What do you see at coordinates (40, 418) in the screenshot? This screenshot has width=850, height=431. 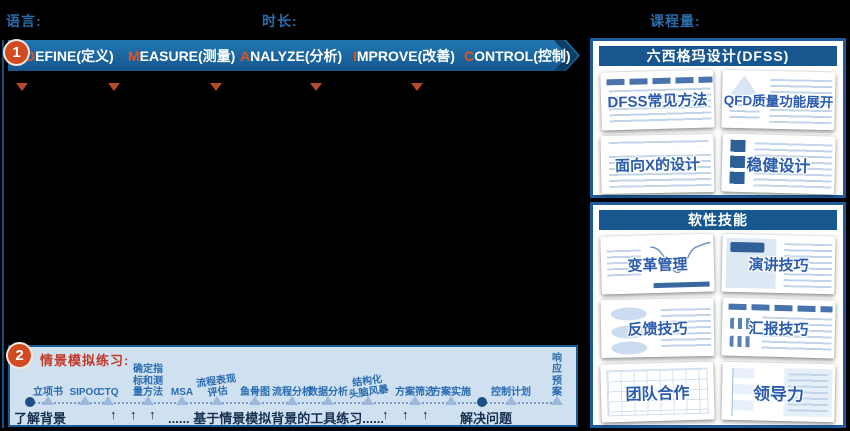 I see `start-label: 了解背景` at bounding box center [40, 418].